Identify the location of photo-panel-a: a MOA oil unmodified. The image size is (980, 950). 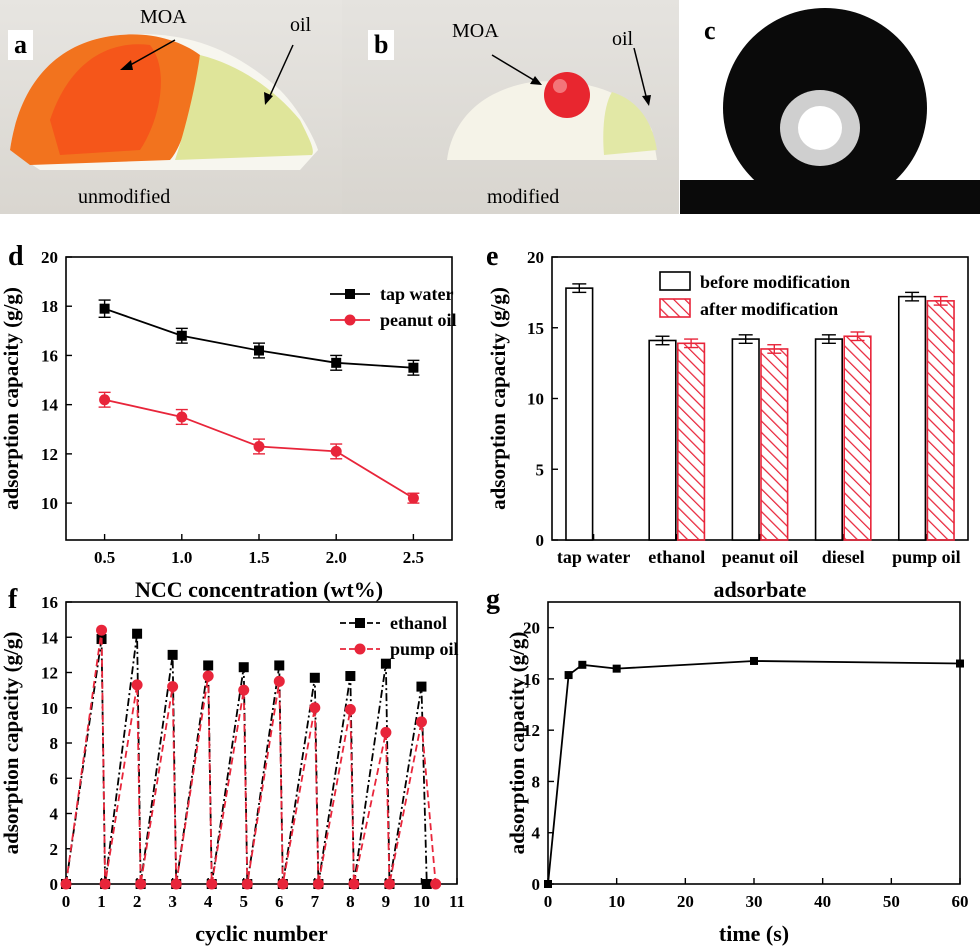
(171, 107).